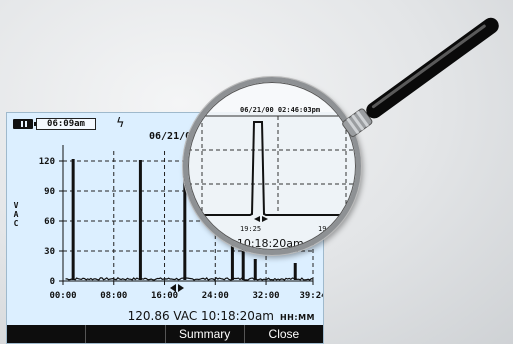  Describe the element at coordinates (46, 334) in the screenshot. I see `softkey-f1` at that location.